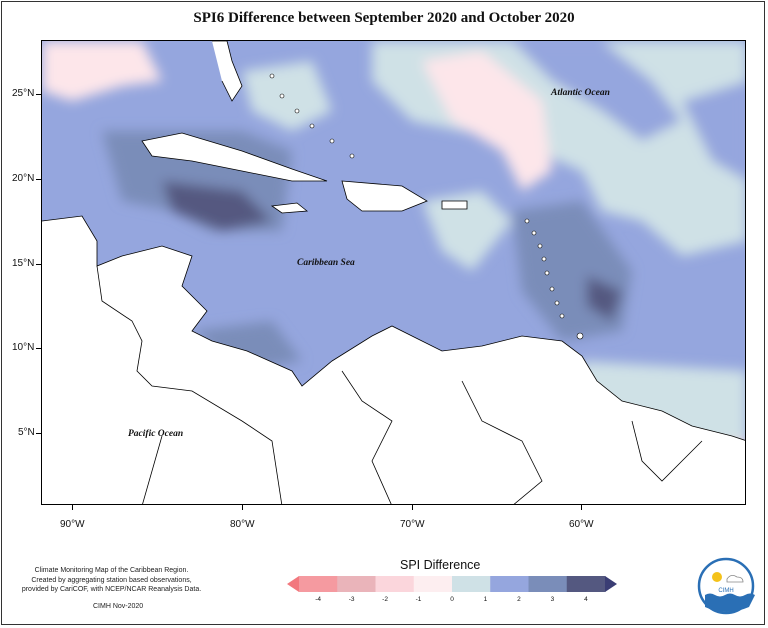  What do you see at coordinates (580, 93) in the screenshot?
I see `label-atlantic-ocean: Atlantic Ocean` at bounding box center [580, 93].